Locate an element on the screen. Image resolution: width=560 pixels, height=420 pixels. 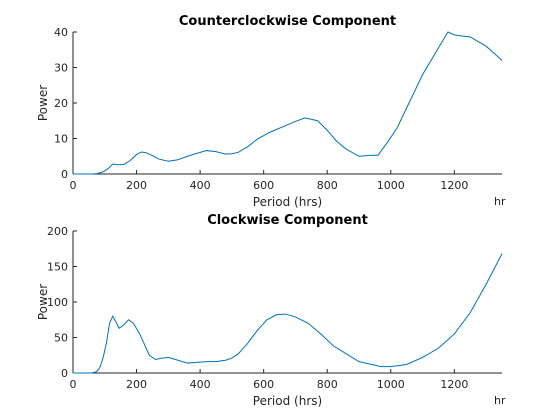
top-x-tick-label: 600 is located at coordinates (263, 185).